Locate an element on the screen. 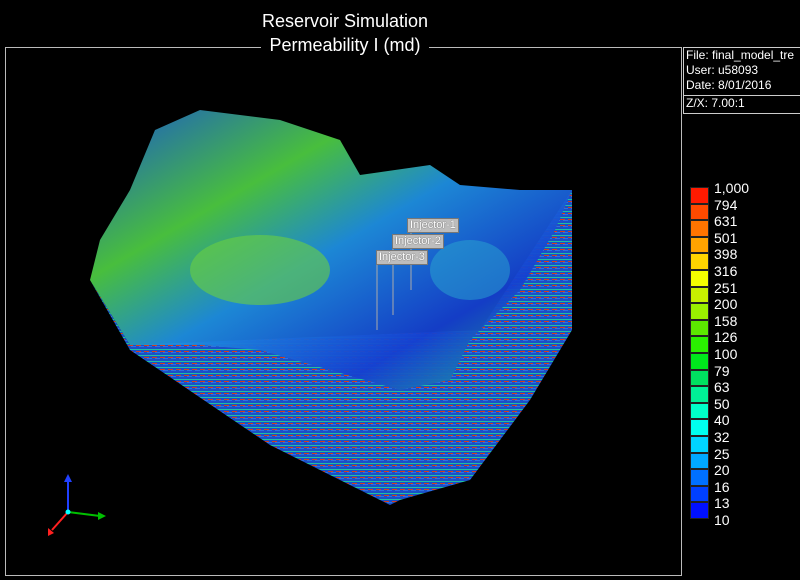 The width and height of the screenshot is (800, 580). user-name: User: u58093 is located at coordinates (722, 70).